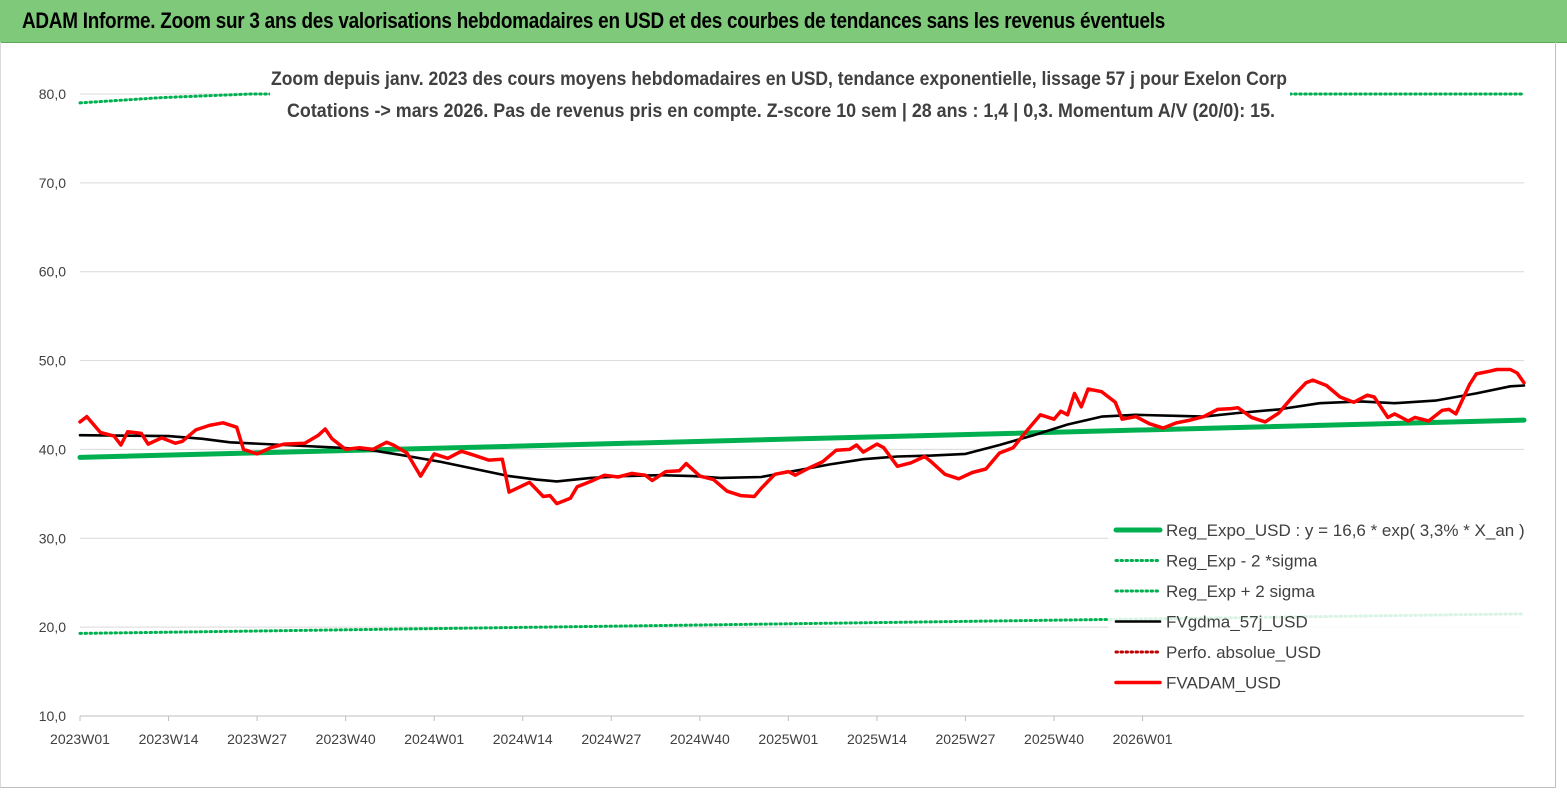  Describe the element at coordinates (257, 739) in the screenshot. I see `x-tick-label: 2023W27` at that location.